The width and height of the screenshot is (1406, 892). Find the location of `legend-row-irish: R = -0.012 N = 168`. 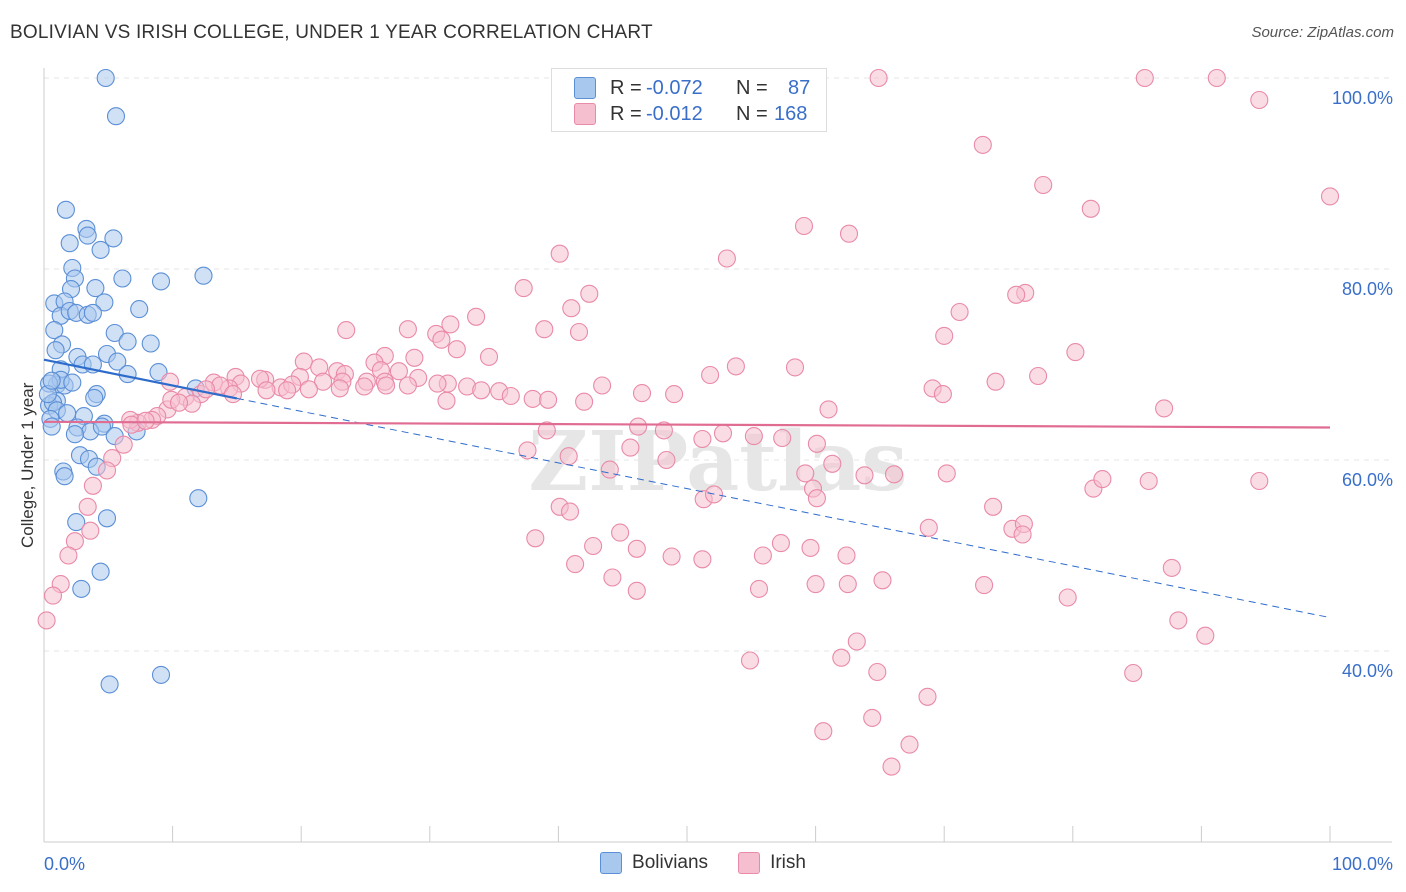

legend-row-irish: R = -0.012 N = 168 is located at coordinates (690, 114).